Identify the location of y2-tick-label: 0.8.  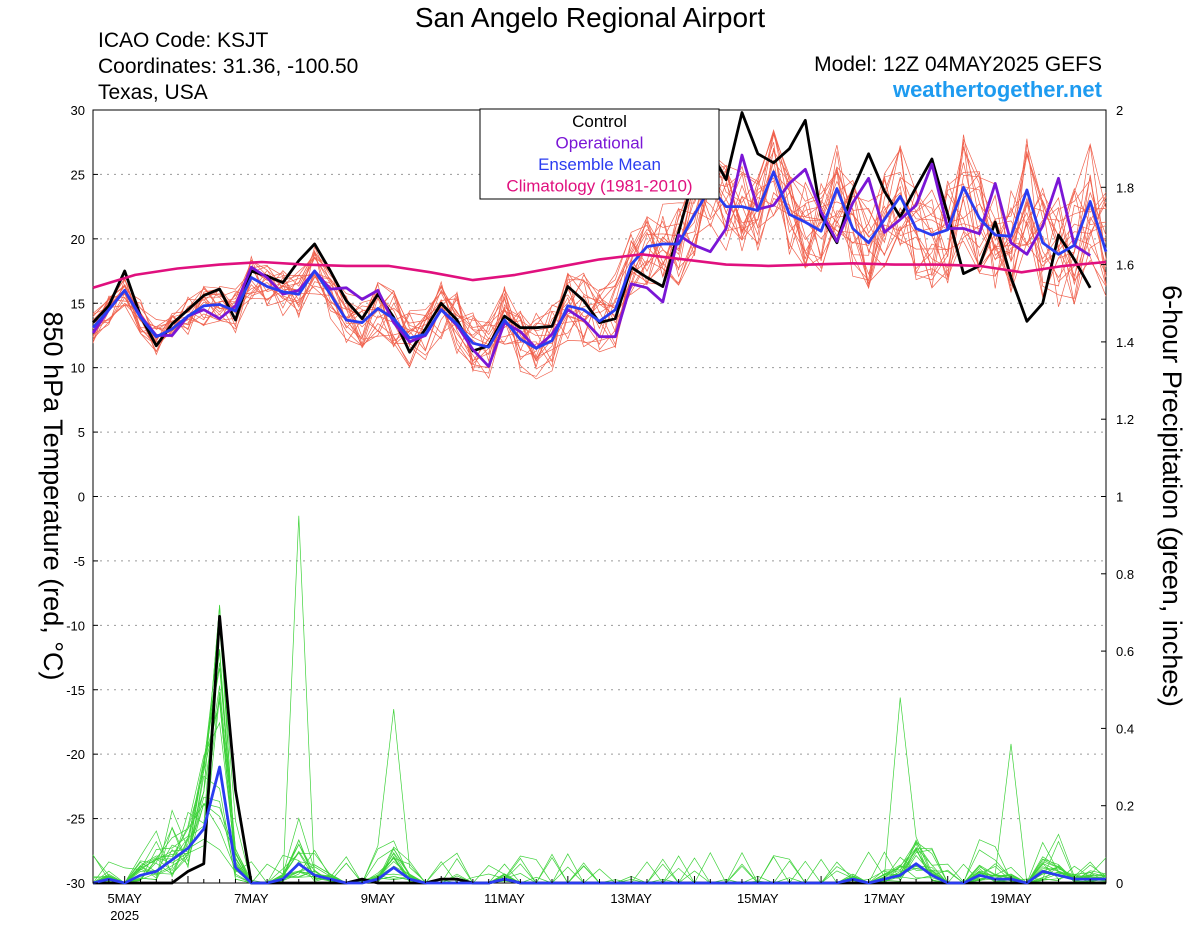
(1125, 574).